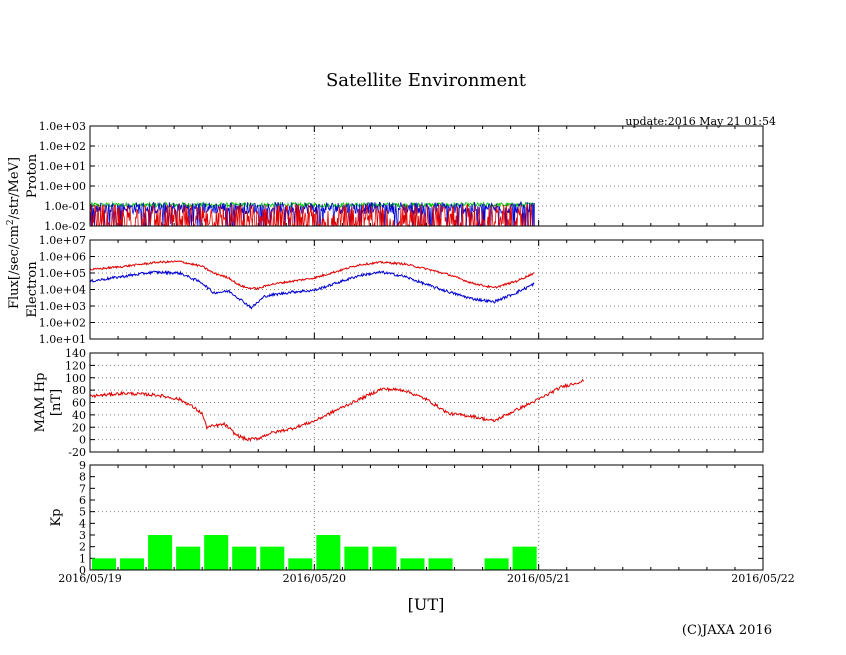 This screenshot has height=655, width=846. I want to click on x-tick-label: 2016/05/20, so click(314, 578).